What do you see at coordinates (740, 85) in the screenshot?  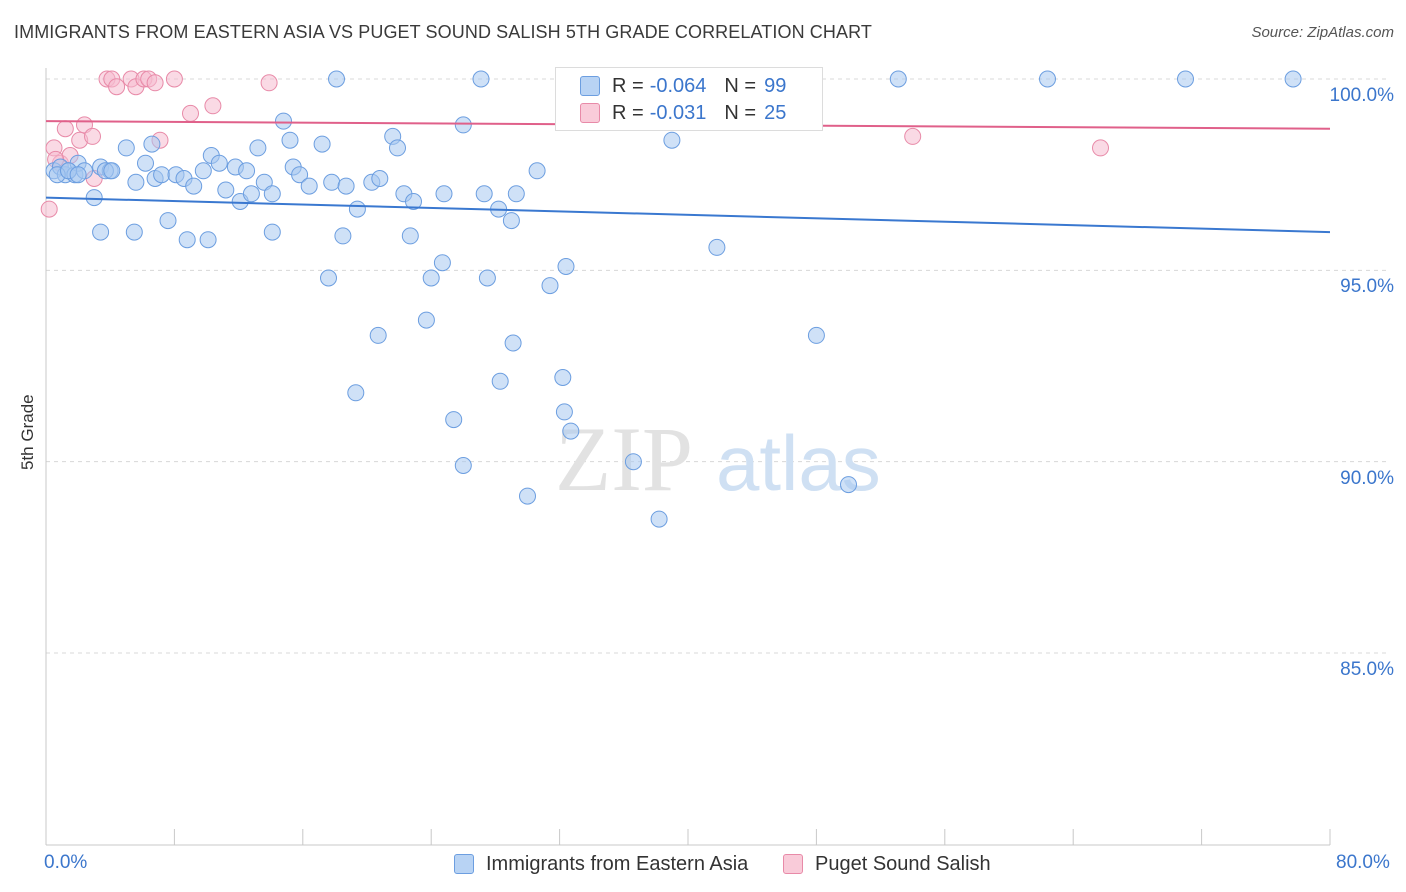 I see `legend-n-label: N =` at bounding box center [740, 85].